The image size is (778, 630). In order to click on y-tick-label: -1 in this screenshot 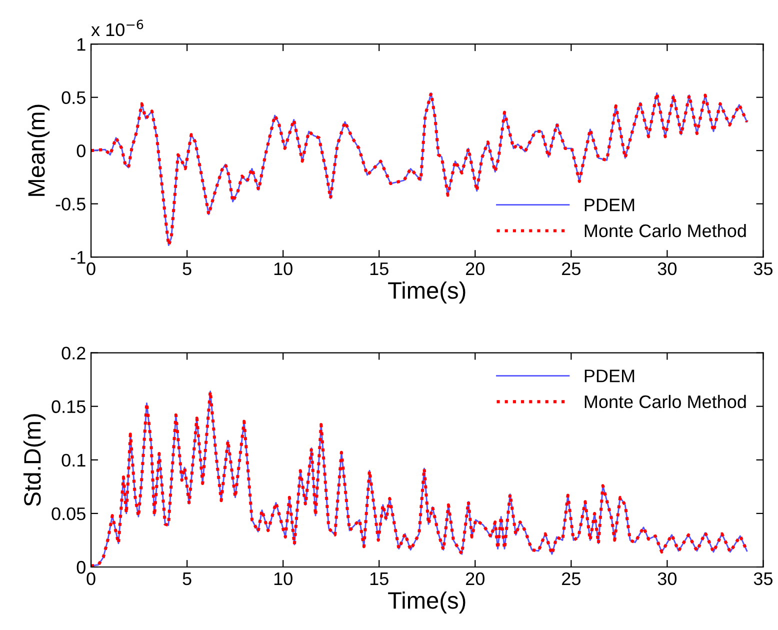, I will do `click(78, 257)`.